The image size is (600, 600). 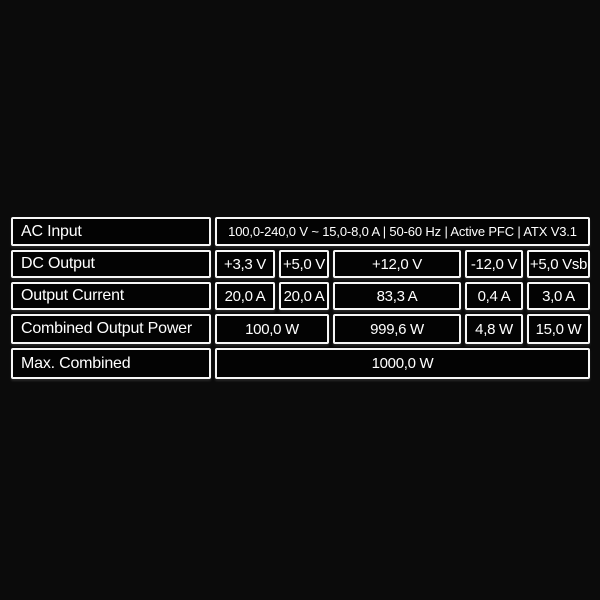 I want to click on row-label-max-combined: Max. Combined, so click(x=111, y=363).